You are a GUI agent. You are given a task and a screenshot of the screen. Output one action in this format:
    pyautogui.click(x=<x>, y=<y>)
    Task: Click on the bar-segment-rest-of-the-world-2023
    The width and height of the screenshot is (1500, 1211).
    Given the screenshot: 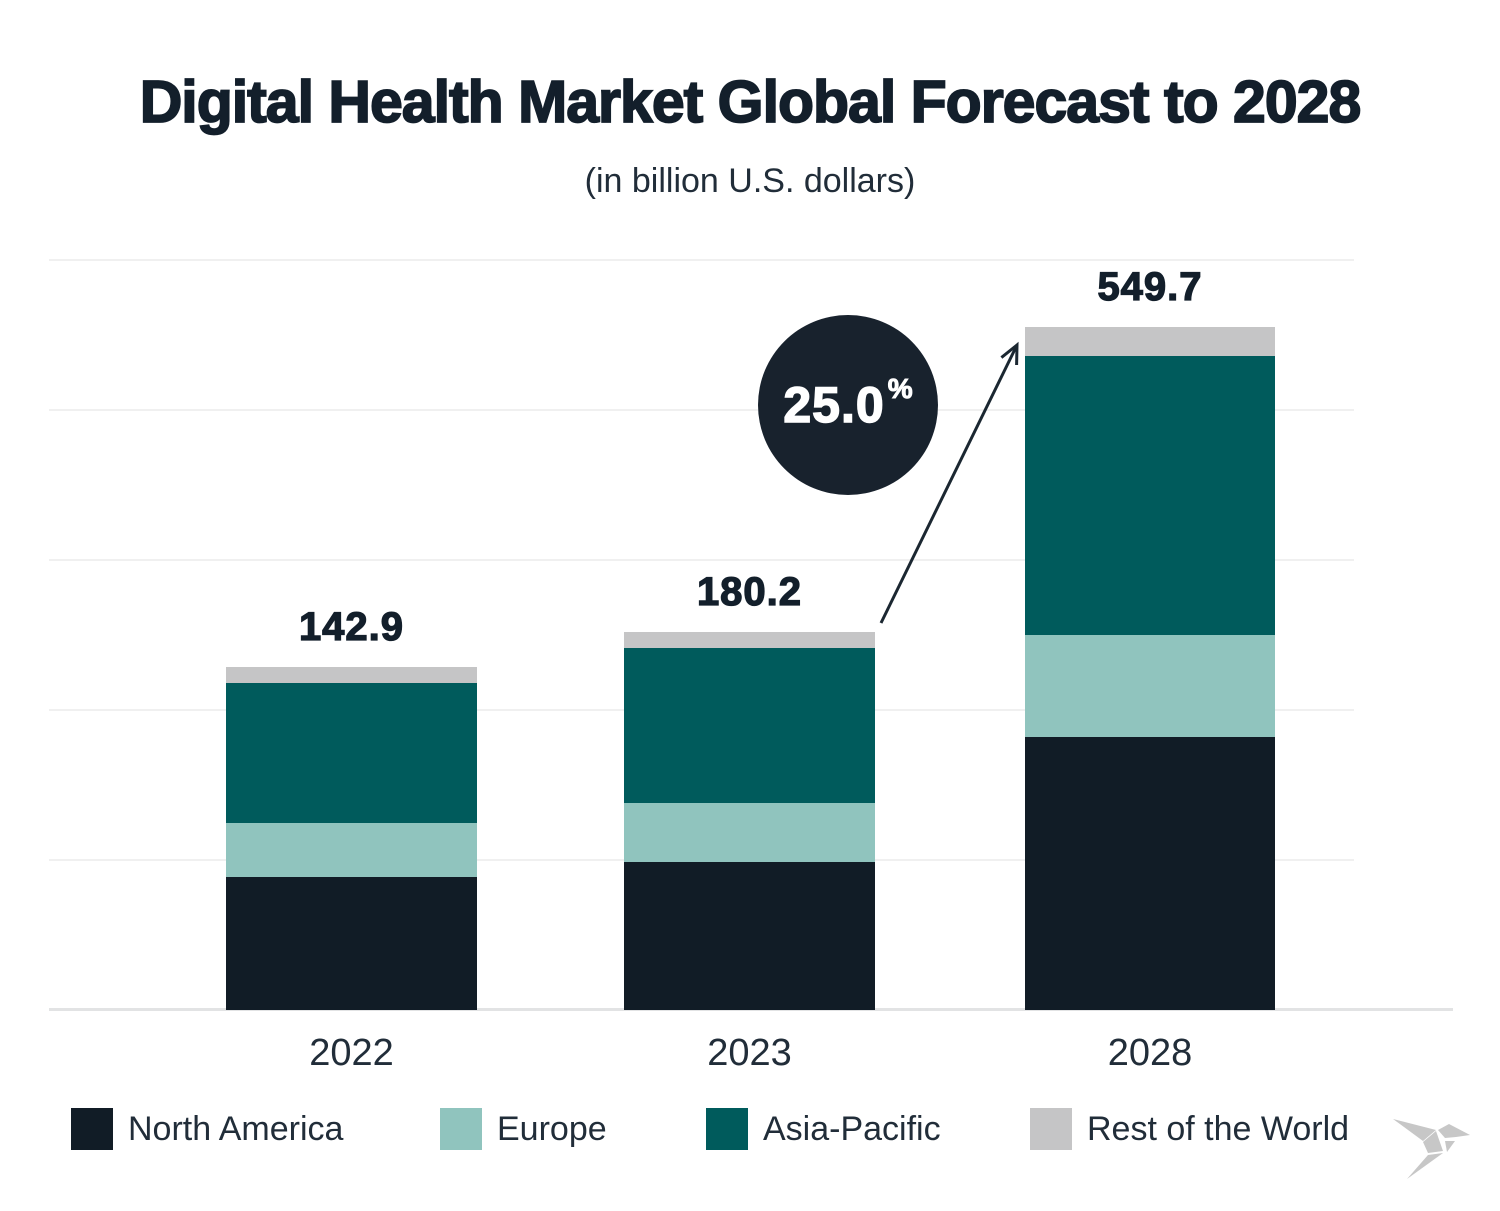 What is the action you would take?
    pyautogui.click(x=749, y=640)
    